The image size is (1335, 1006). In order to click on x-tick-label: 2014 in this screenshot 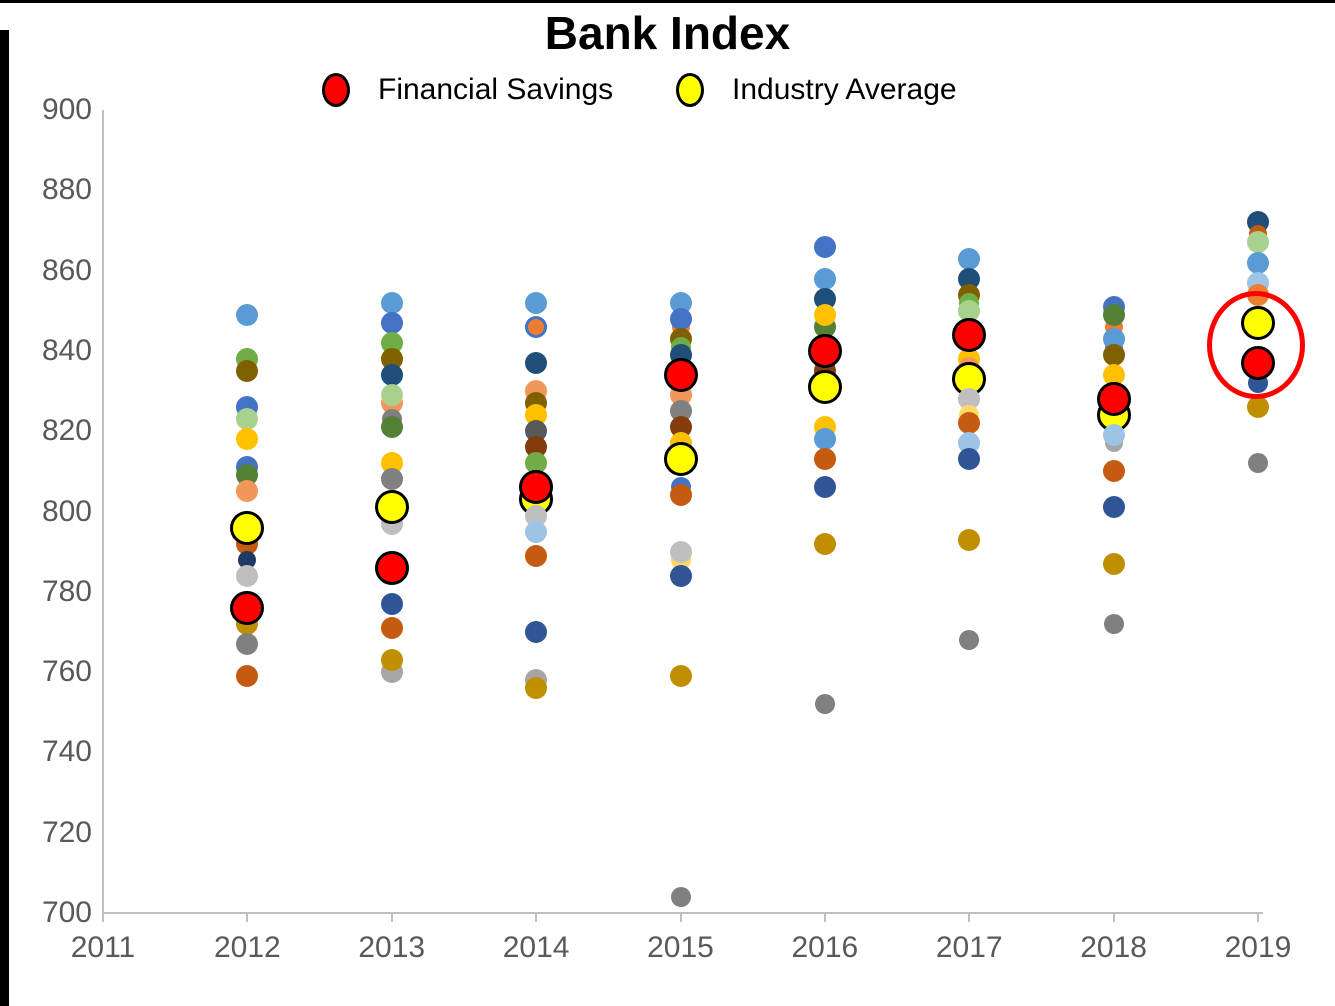, I will do `click(536, 947)`.